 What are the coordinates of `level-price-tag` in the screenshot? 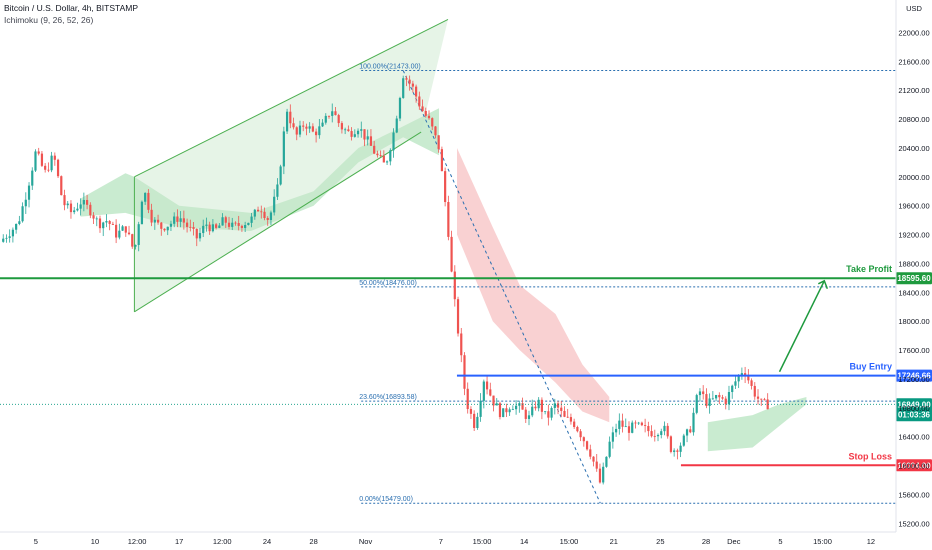 It's located at (914, 278).